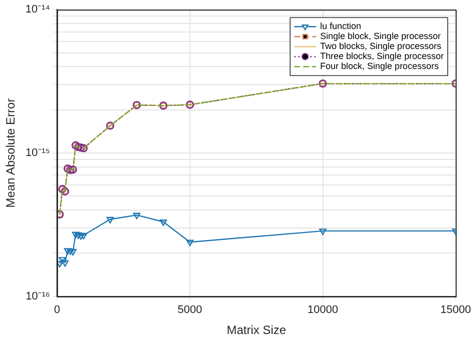 The height and width of the screenshot is (342, 474). Describe the element at coordinates (190, 310) in the screenshot. I see `x-tick-label: 5000` at that location.